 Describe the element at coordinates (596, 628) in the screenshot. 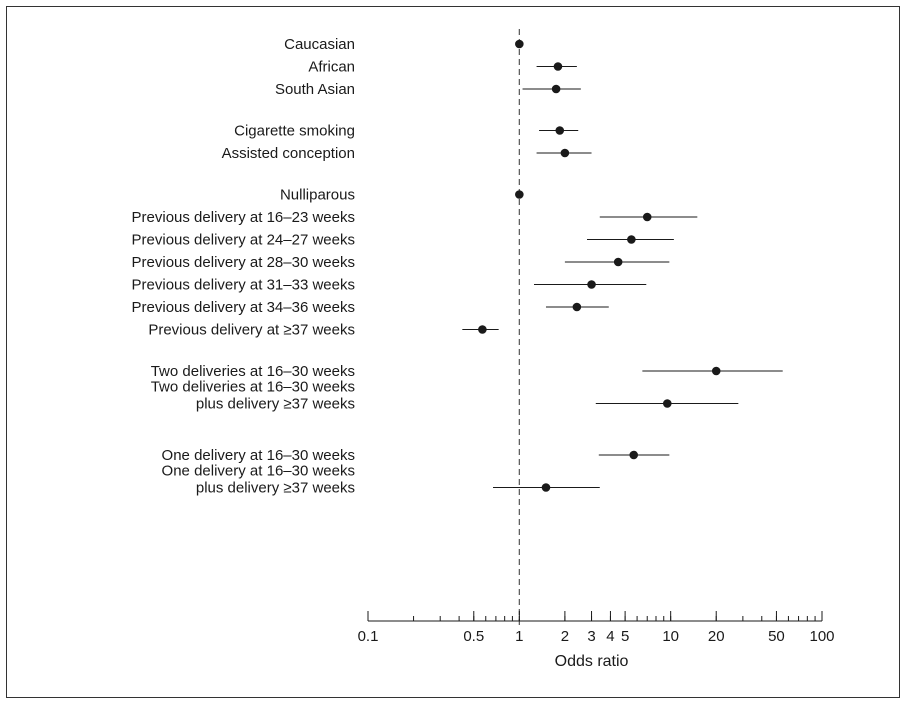

I see `x-axis: 0.1 0.5 1 2 3 4 5 10 20 50 100` at that location.